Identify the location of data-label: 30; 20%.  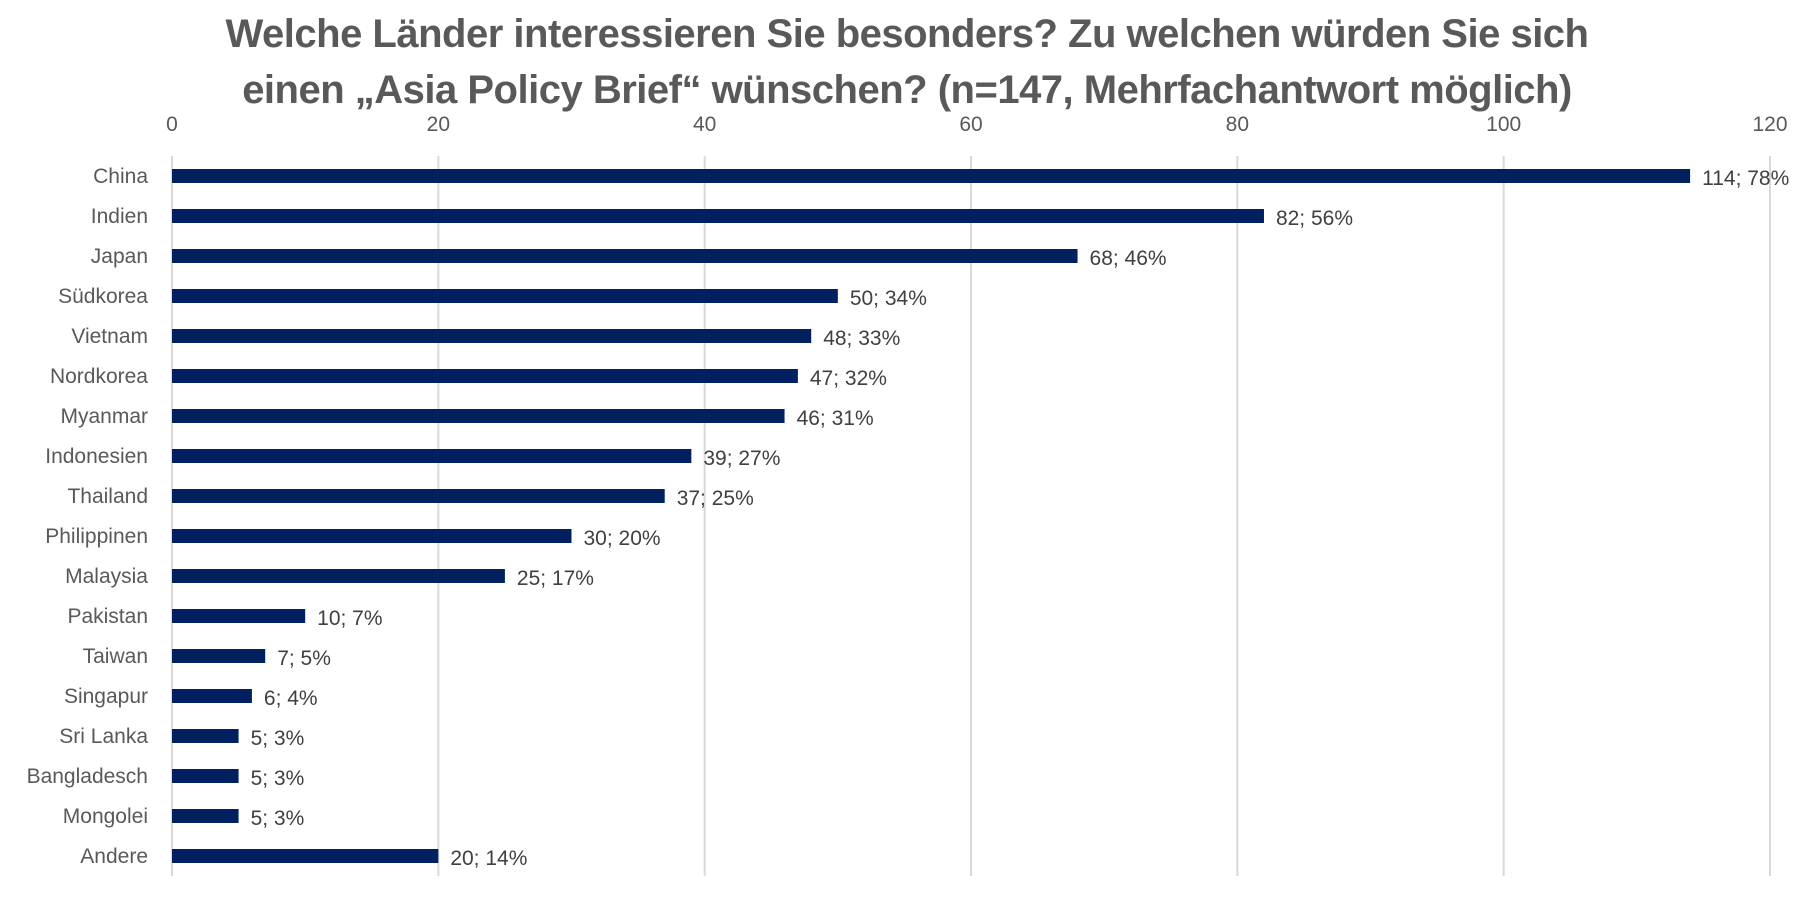
(622, 538).